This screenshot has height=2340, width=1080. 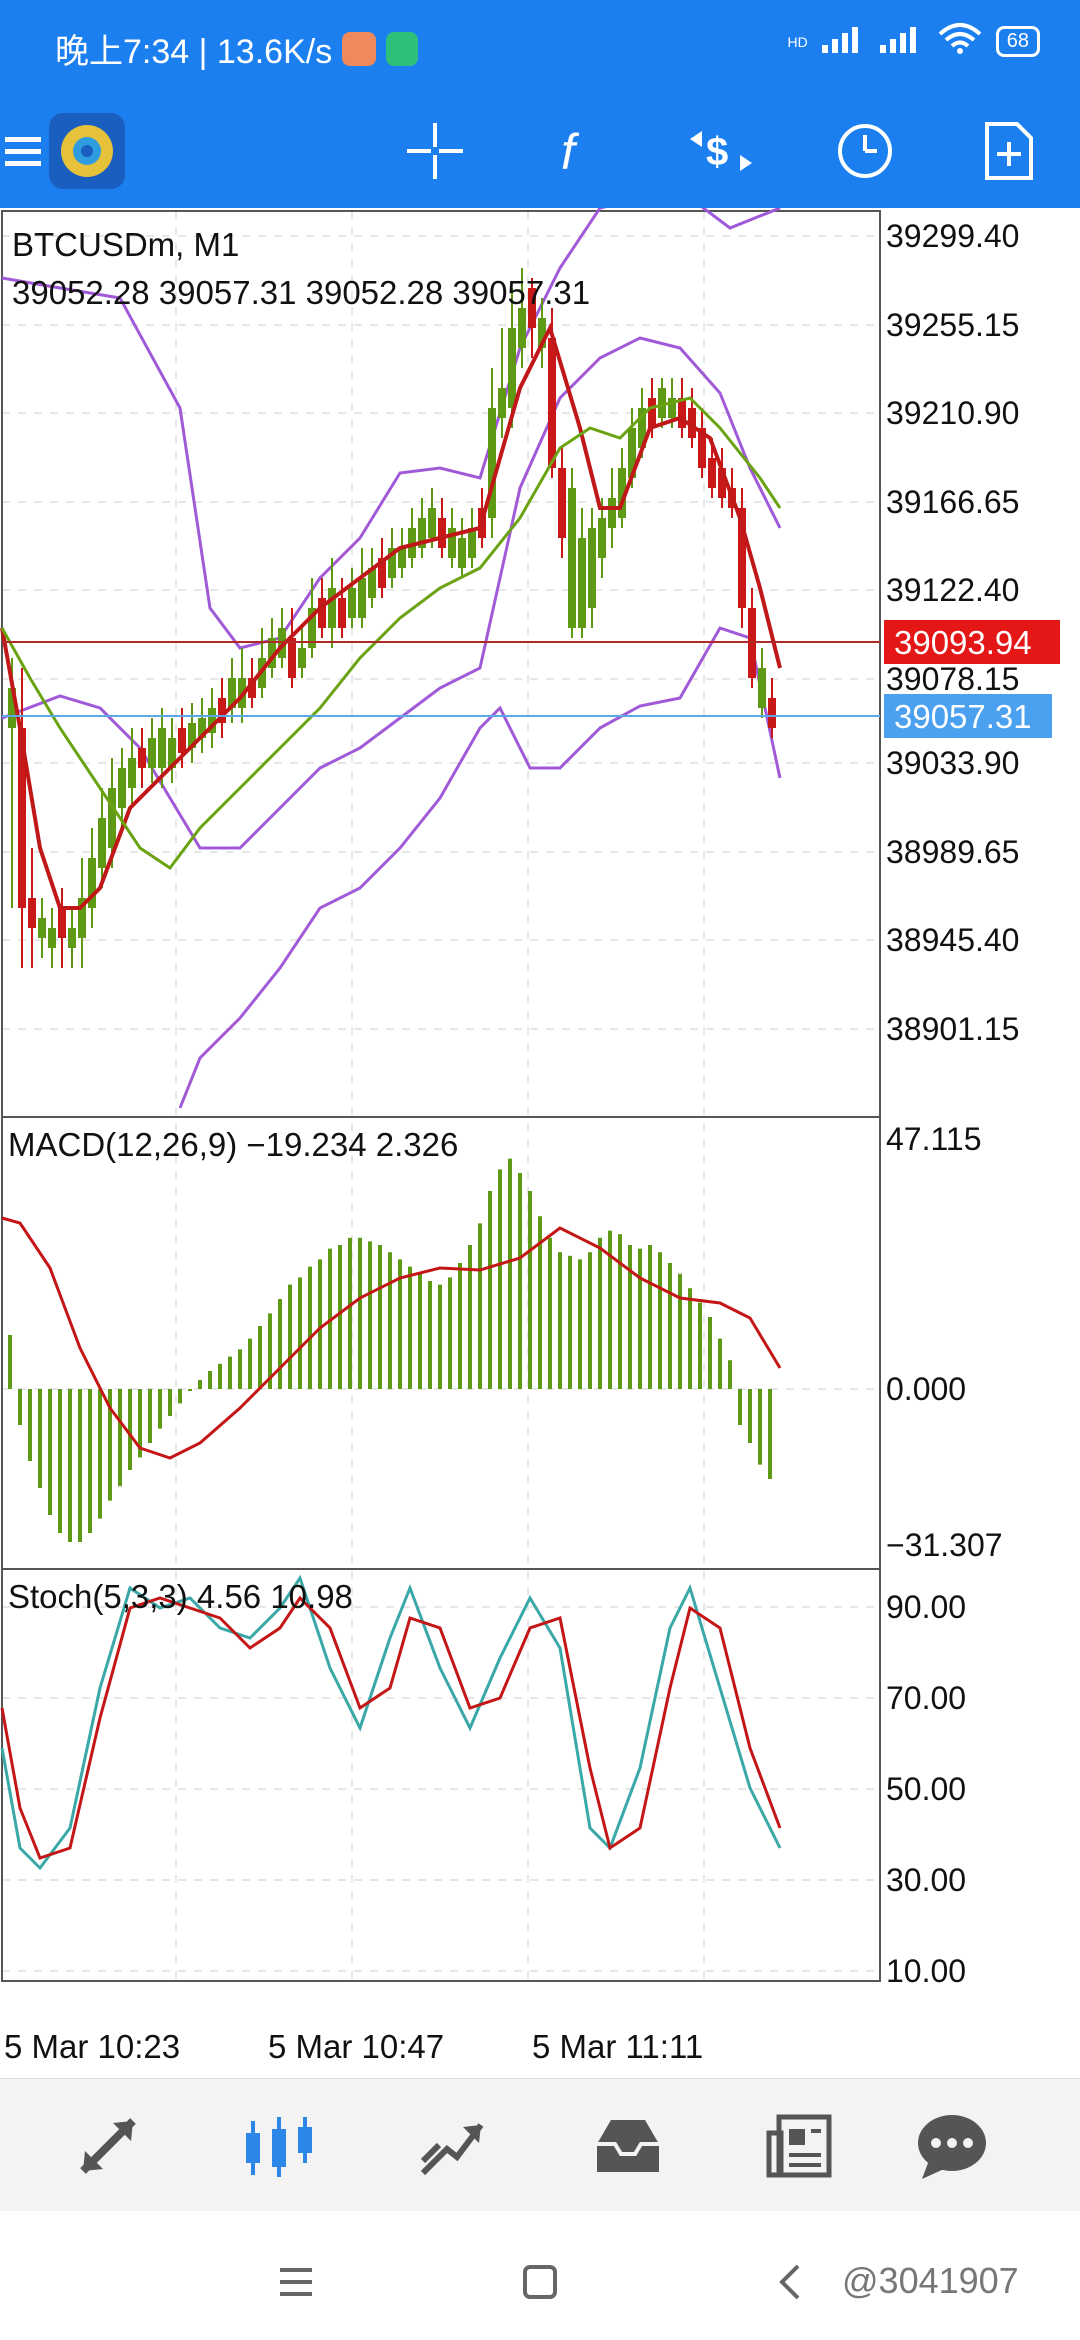 What do you see at coordinates (952, 325) in the screenshot?
I see `price-tick: 39255.15` at bounding box center [952, 325].